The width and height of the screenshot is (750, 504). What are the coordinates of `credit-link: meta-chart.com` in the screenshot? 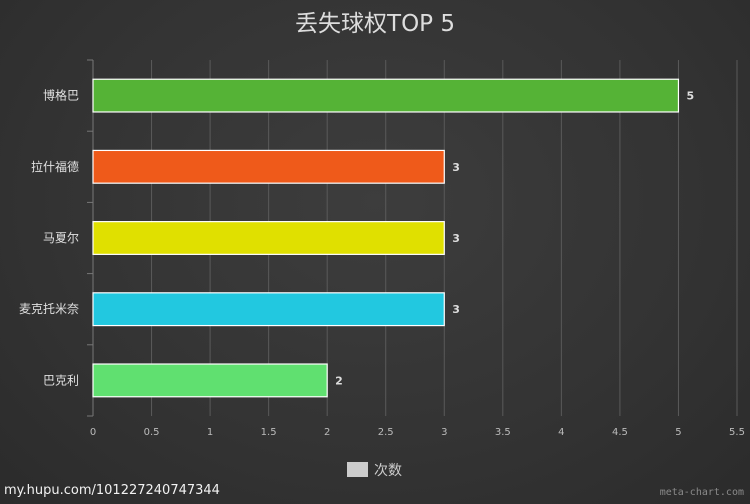 It's located at (701, 492).